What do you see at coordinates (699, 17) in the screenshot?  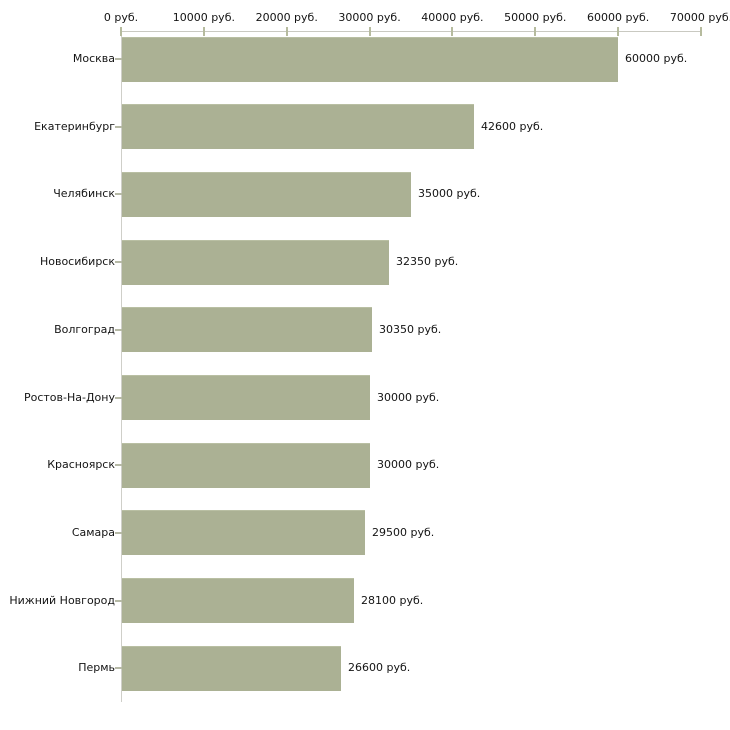 I see `x-axis-tick-label: 70000 руб.` at bounding box center [699, 17].